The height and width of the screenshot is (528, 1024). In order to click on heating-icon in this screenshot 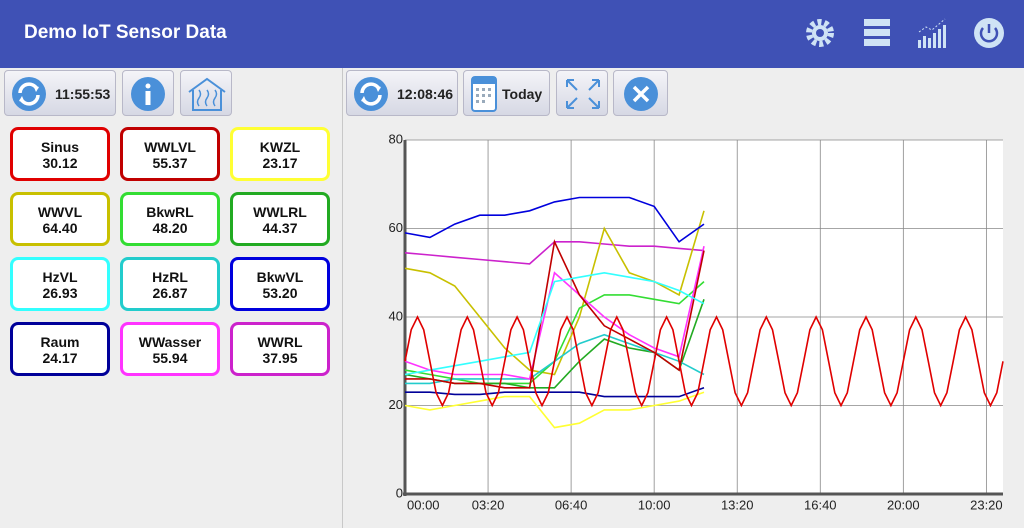, I will do `click(207, 94)`.